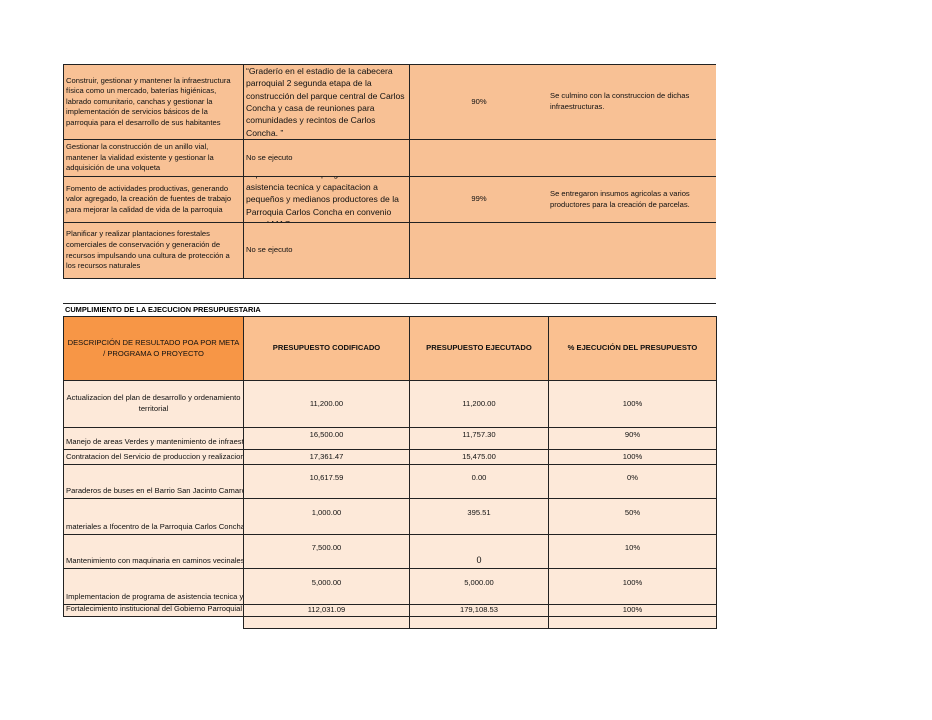 The image size is (932, 720). I want to click on budget-header-2-text: PRESUPUESTO EJECUTADO, so click(479, 348).